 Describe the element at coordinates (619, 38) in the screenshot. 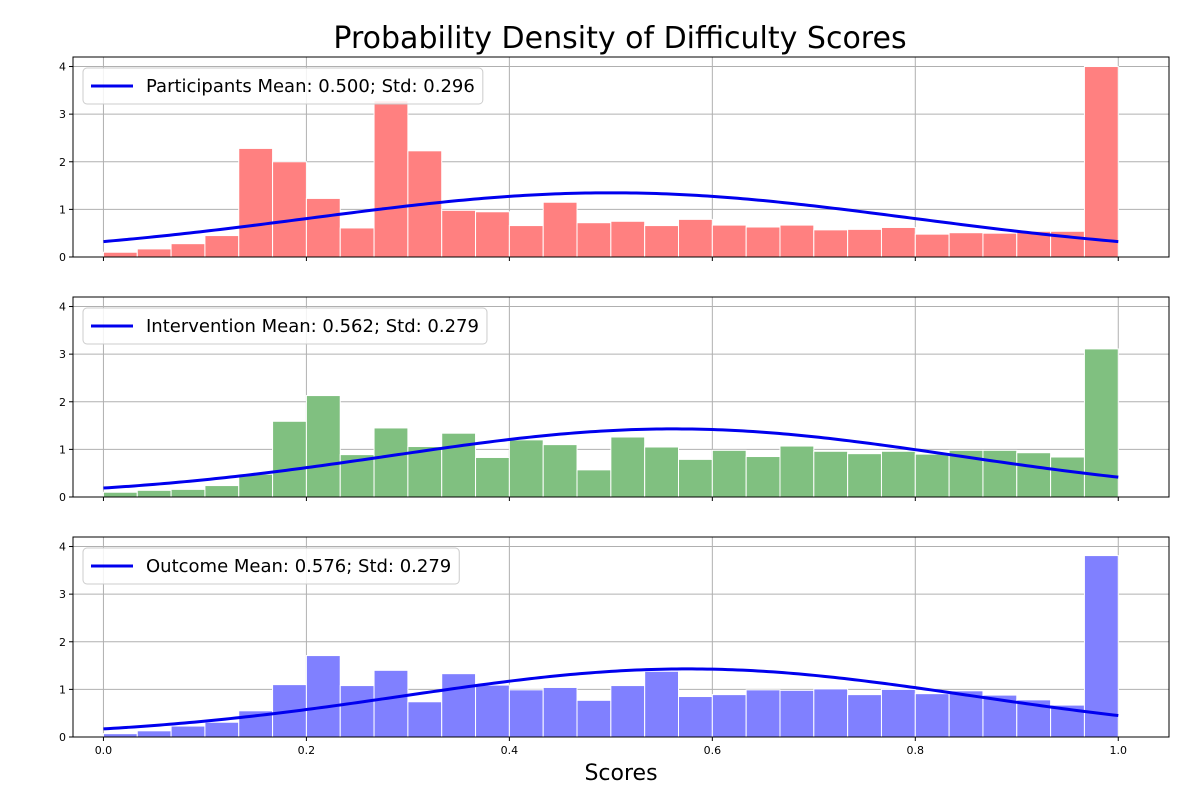

I see `chart-title: Probability Density of Difficulty Scores` at that location.